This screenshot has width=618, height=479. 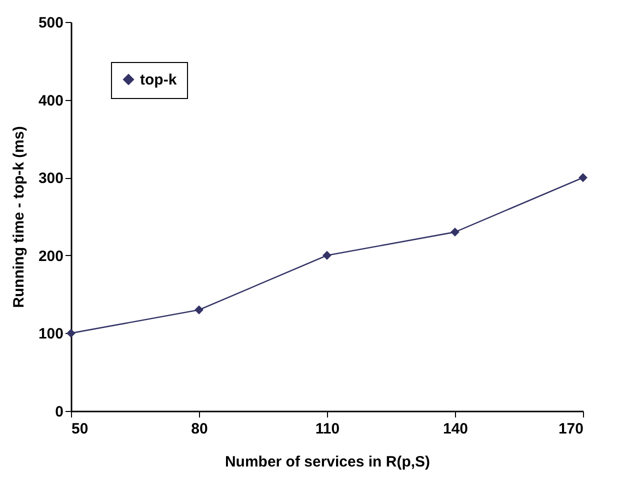 What do you see at coordinates (80, 429) in the screenshot?
I see `x-tick-label: 50` at bounding box center [80, 429].